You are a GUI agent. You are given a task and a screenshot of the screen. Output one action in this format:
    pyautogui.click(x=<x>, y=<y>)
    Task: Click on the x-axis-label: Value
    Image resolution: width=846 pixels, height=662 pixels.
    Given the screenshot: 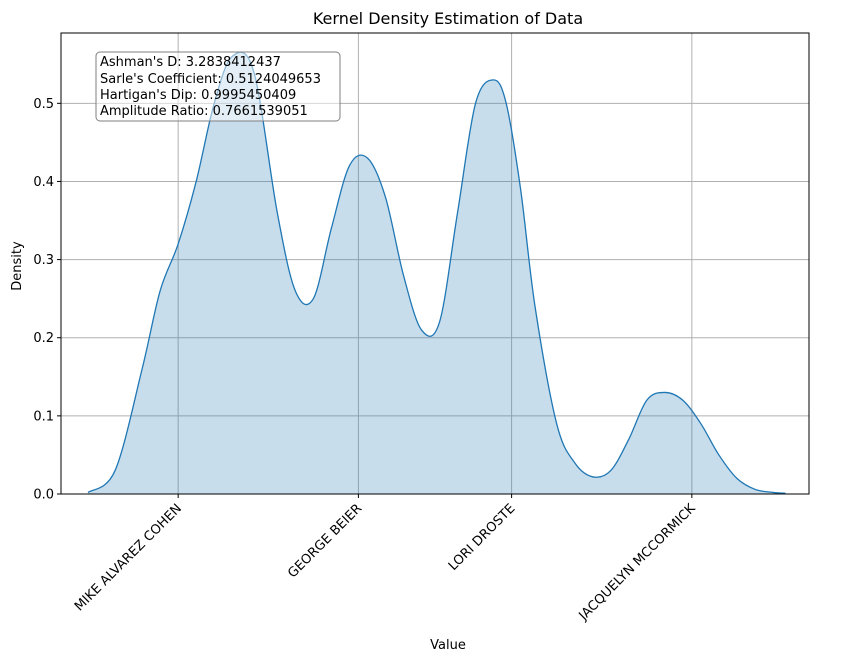 What is the action you would take?
    pyautogui.click(x=448, y=645)
    